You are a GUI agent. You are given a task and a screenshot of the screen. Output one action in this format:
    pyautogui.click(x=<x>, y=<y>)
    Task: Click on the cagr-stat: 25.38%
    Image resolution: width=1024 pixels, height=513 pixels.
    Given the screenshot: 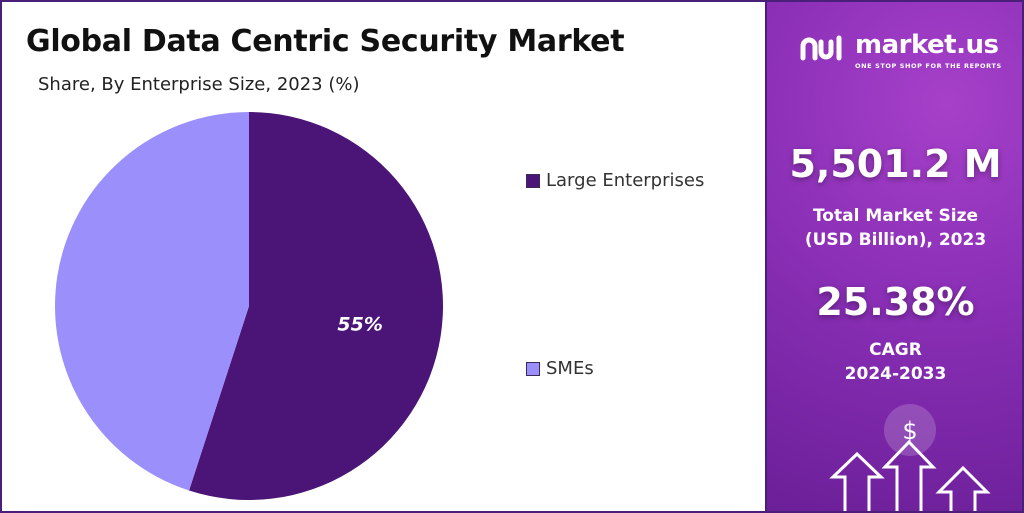 What is the action you would take?
    pyautogui.click(x=894, y=302)
    